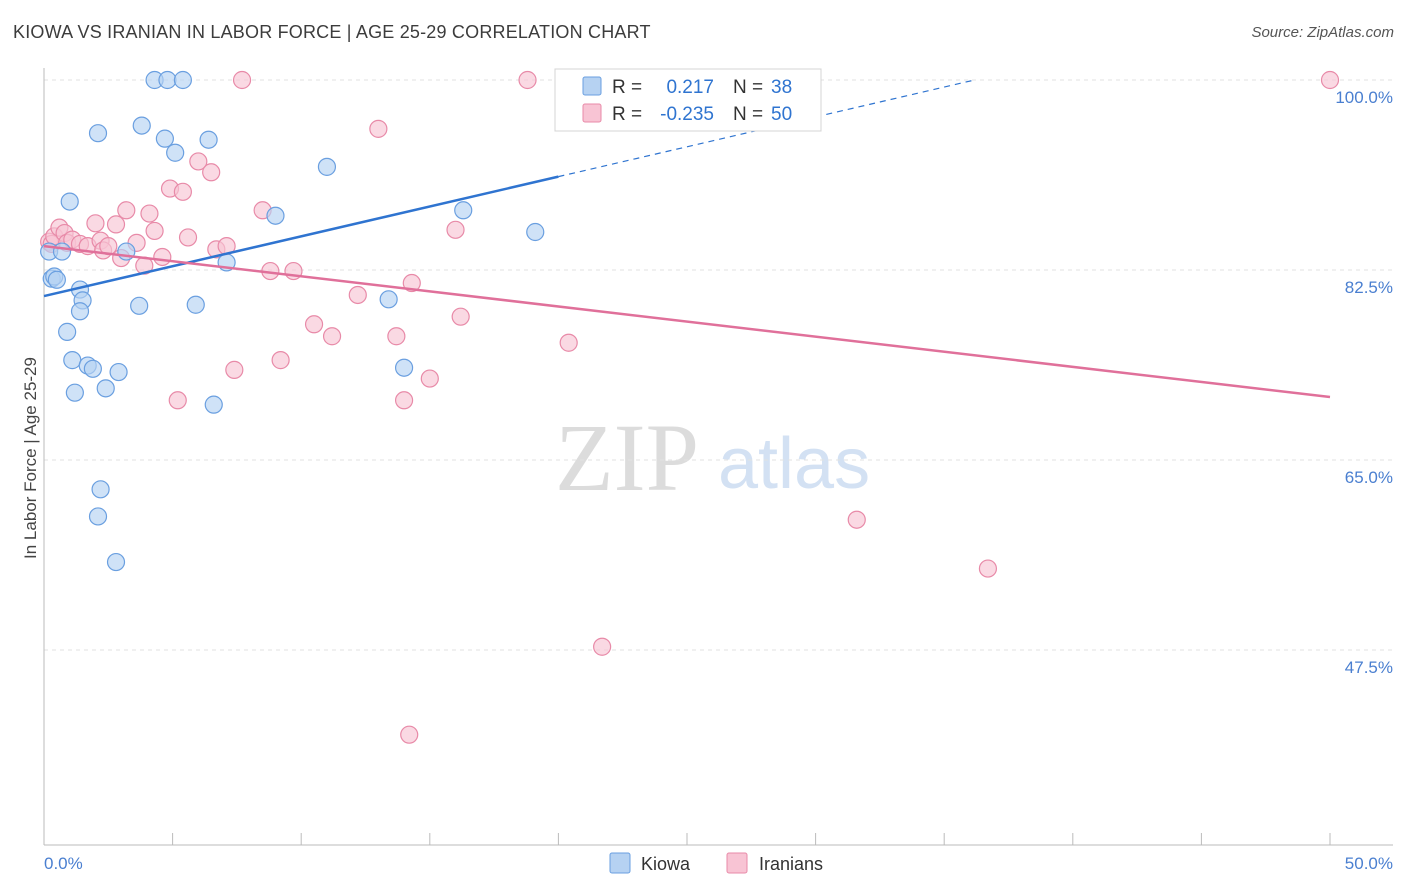 The width and height of the screenshot is (1406, 892). What do you see at coordinates (666, 864) in the screenshot?
I see `bottom-legend-label-kiowa: Kiowa` at bounding box center [666, 864].